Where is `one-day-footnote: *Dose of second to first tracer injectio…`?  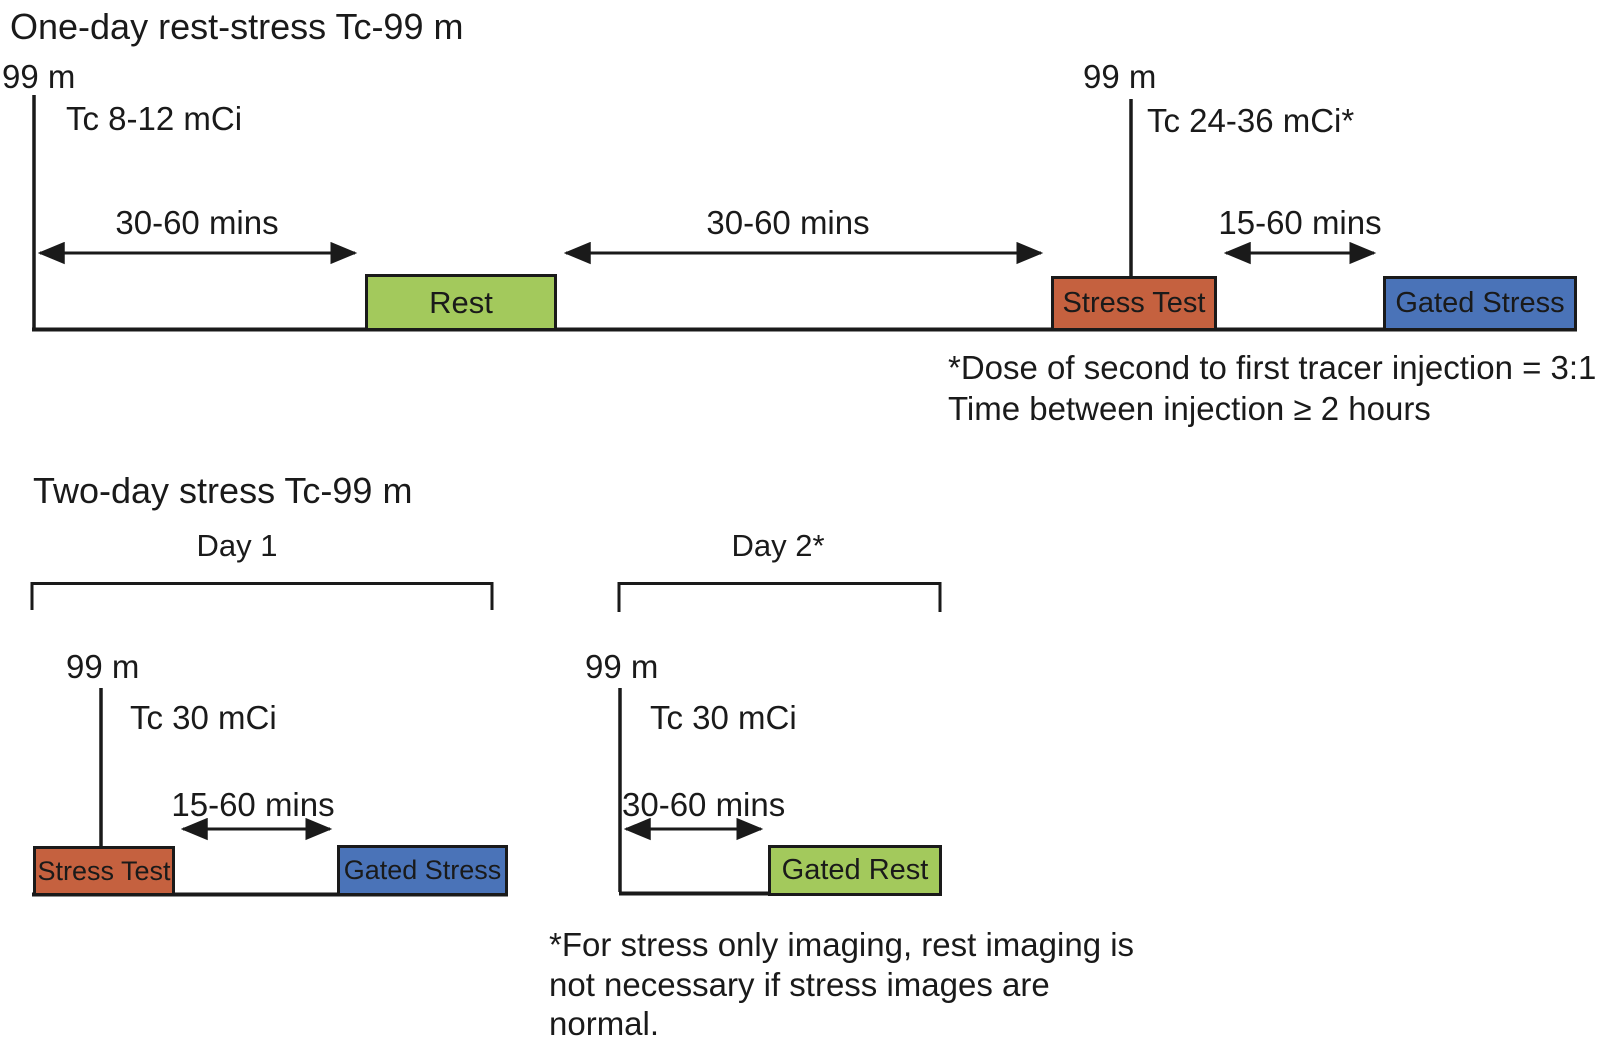 one-day-footnote: *Dose of second to first tracer injectio… is located at coordinates (1272, 388).